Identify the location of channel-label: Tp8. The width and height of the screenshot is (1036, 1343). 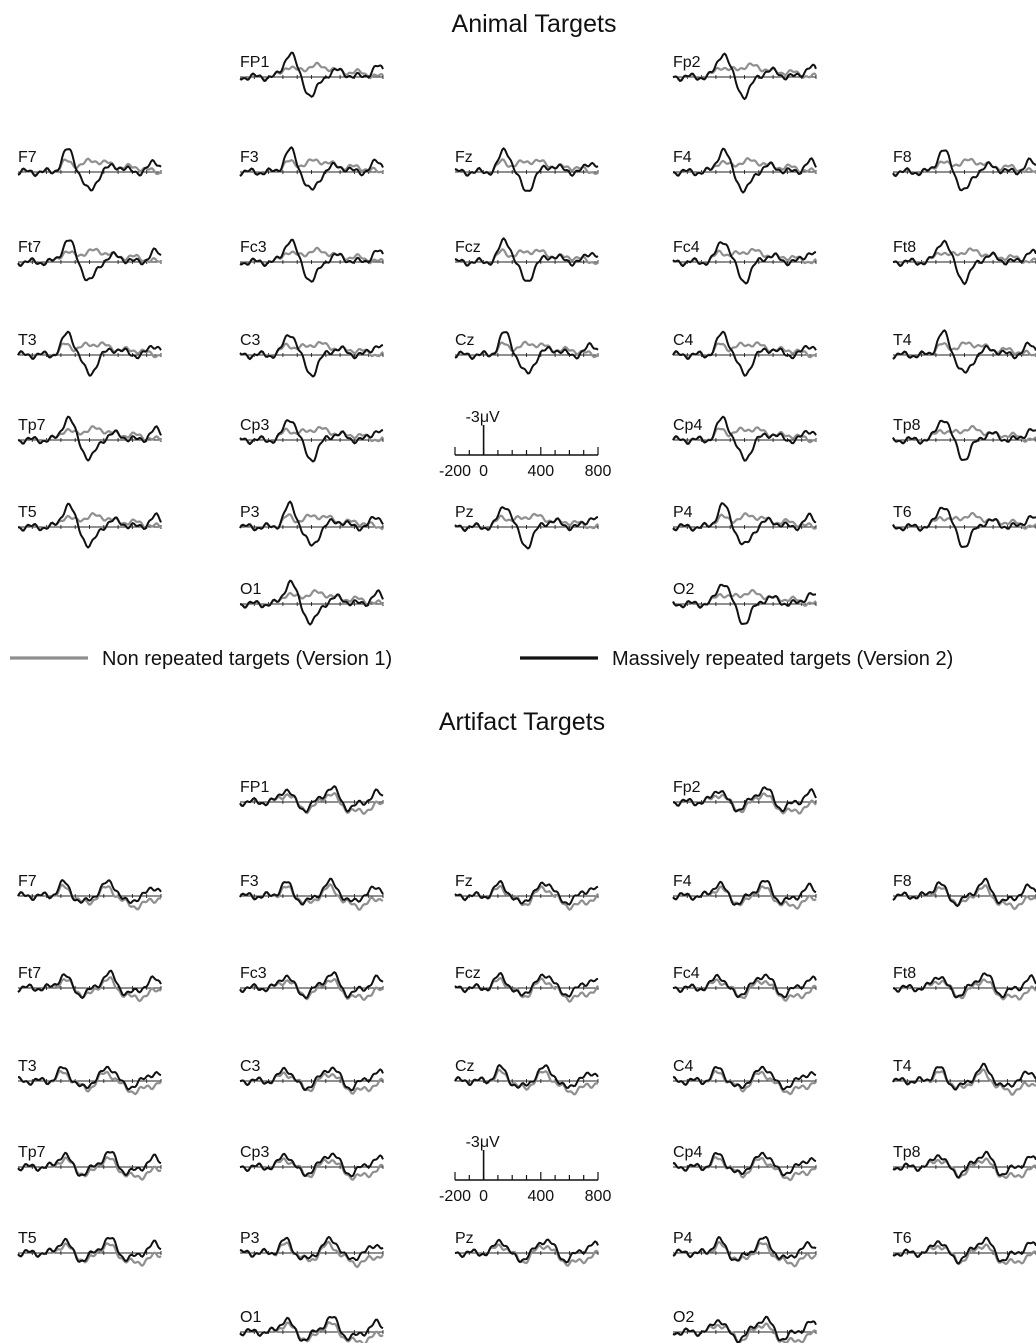
(907, 425).